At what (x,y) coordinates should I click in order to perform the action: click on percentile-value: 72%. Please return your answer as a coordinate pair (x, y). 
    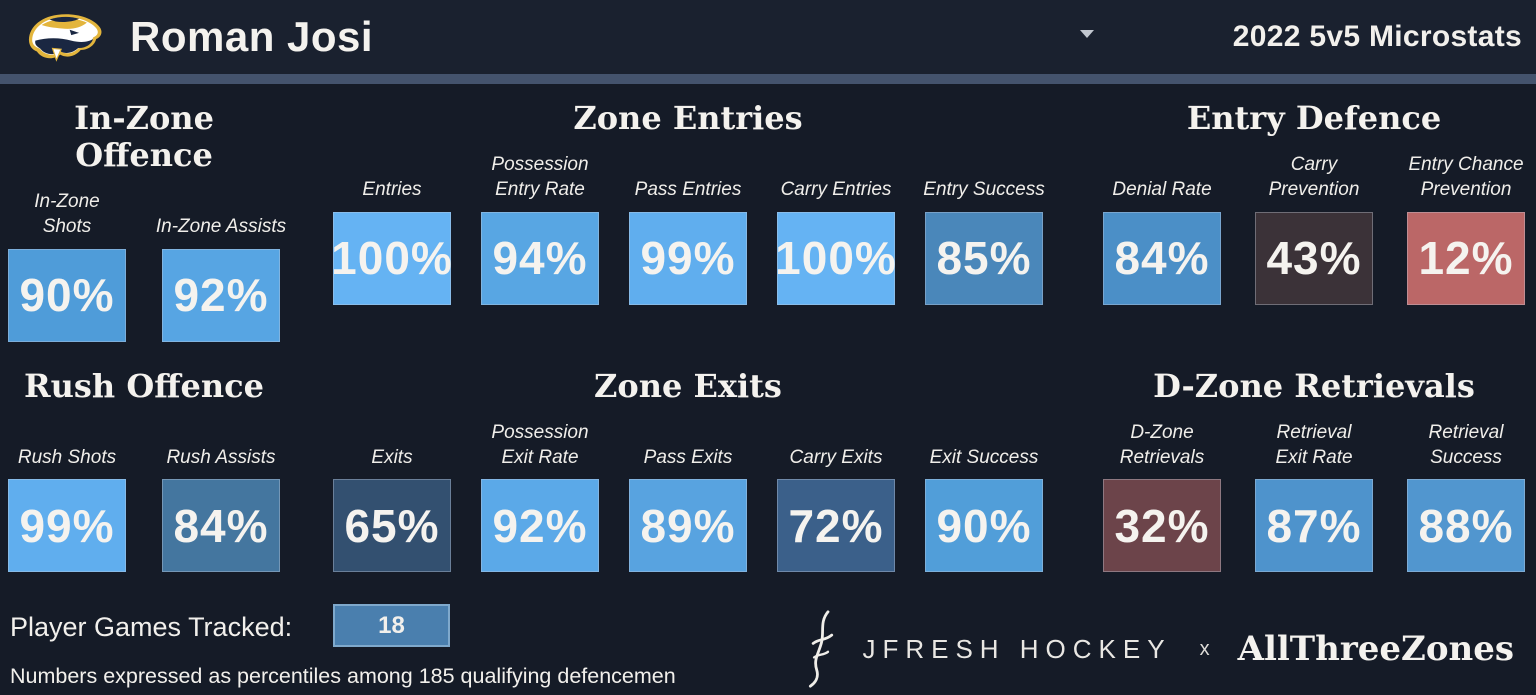
    Looking at the image, I should click on (836, 525).